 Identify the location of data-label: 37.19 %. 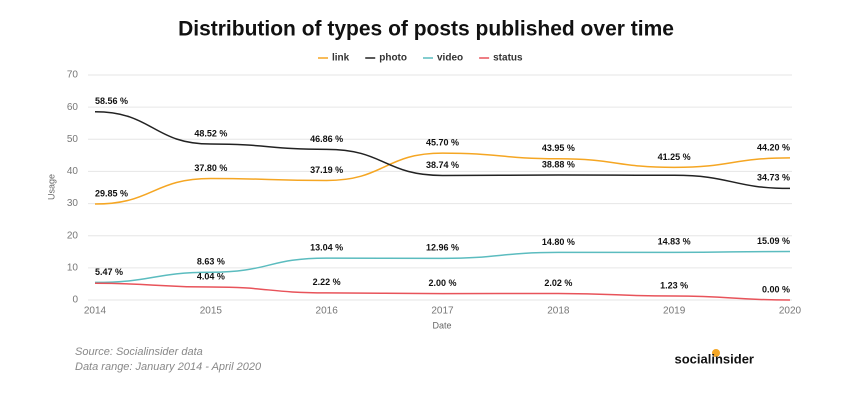
(326, 170).